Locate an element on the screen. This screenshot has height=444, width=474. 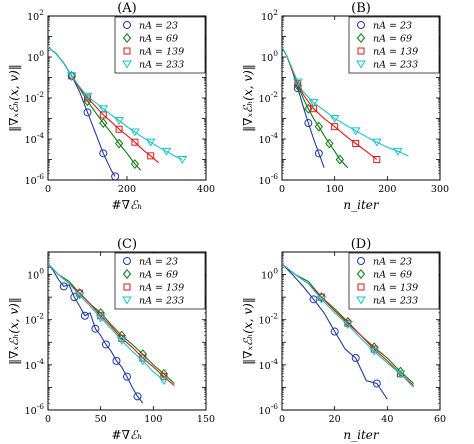
x-axis-label: #∇ℰₕ is located at coordinates (127, 435).